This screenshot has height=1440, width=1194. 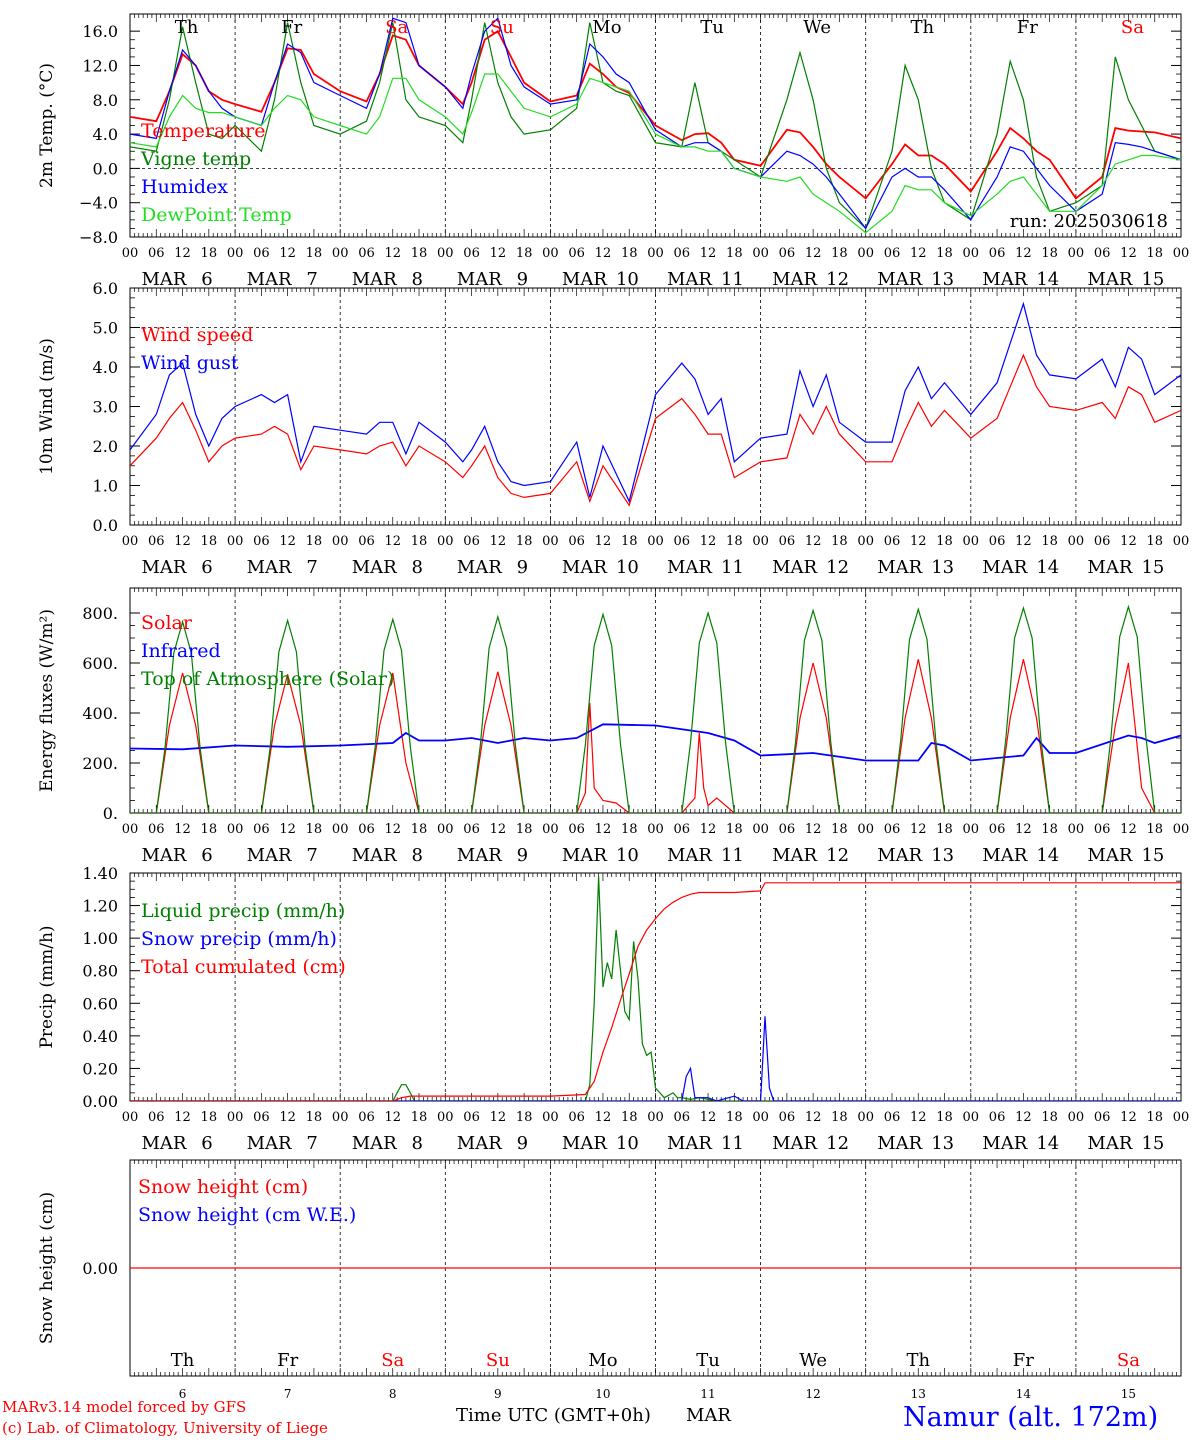 I want to click on panel-wind, so click(x=655, y=406).